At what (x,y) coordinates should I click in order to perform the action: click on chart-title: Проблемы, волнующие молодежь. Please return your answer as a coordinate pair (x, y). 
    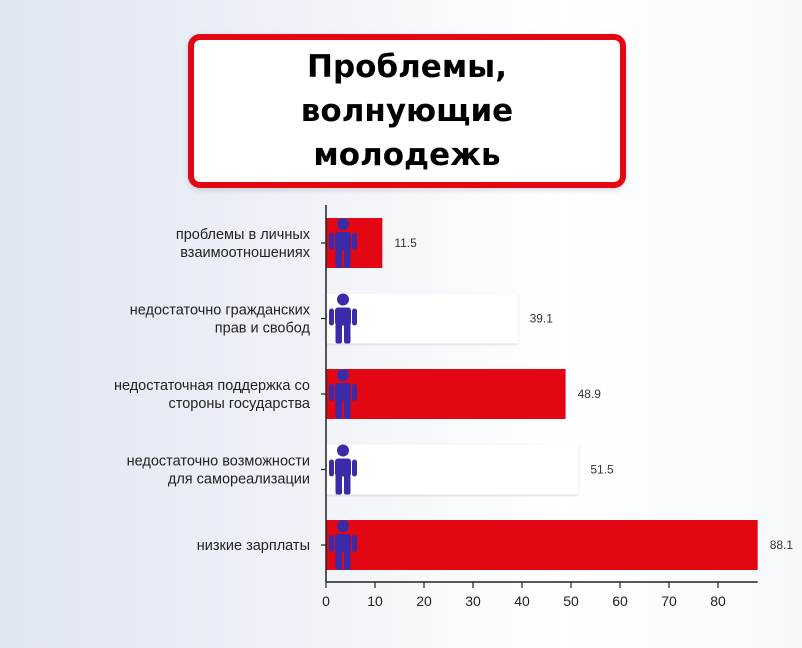
    Looking at the image, I should click on (407, 111).